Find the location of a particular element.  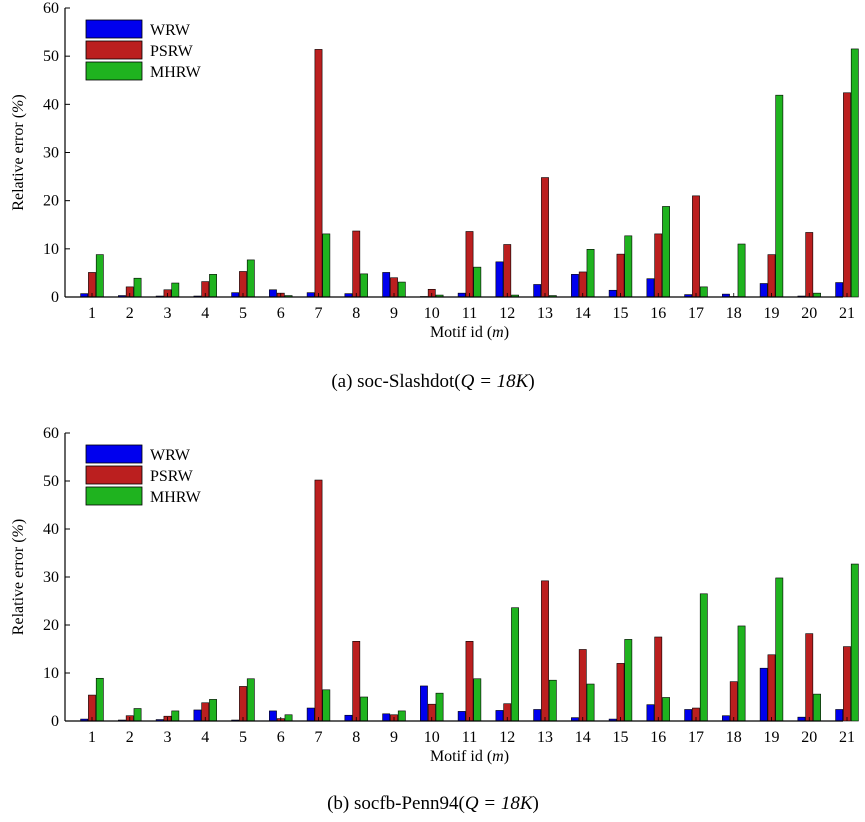

y-axis-label-close: ) is located at coordinates (18, 521).